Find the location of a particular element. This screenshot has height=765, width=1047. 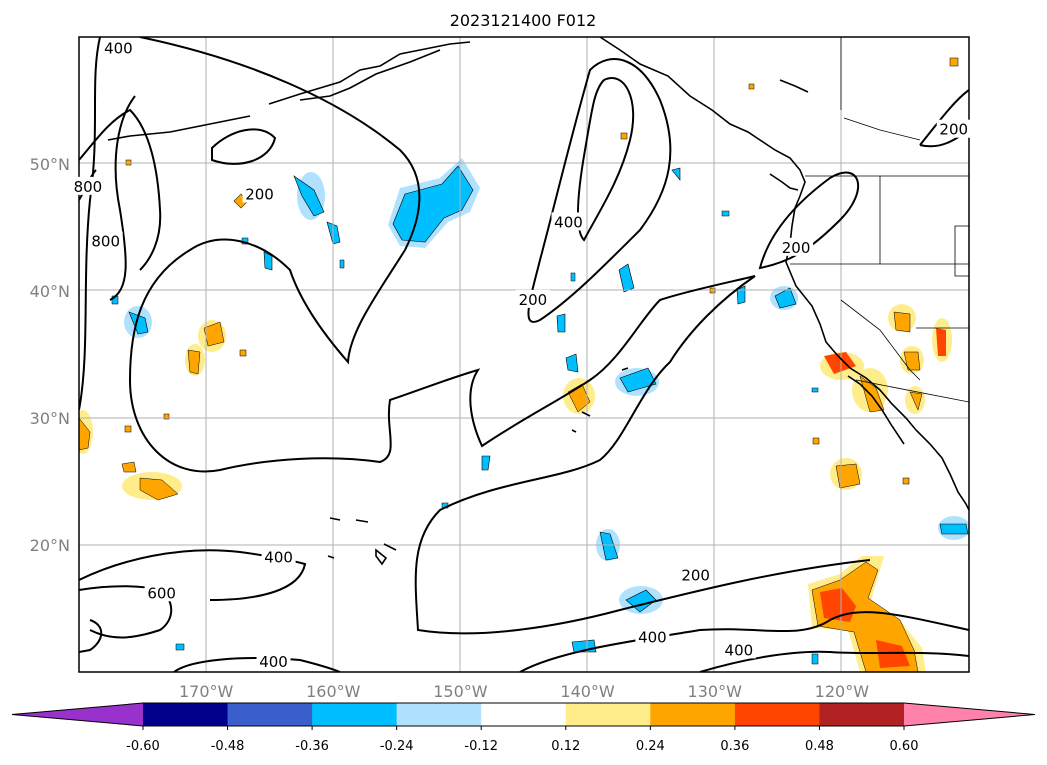

chart-title: 2023121400 F012 is located at coordinates (523, 20).